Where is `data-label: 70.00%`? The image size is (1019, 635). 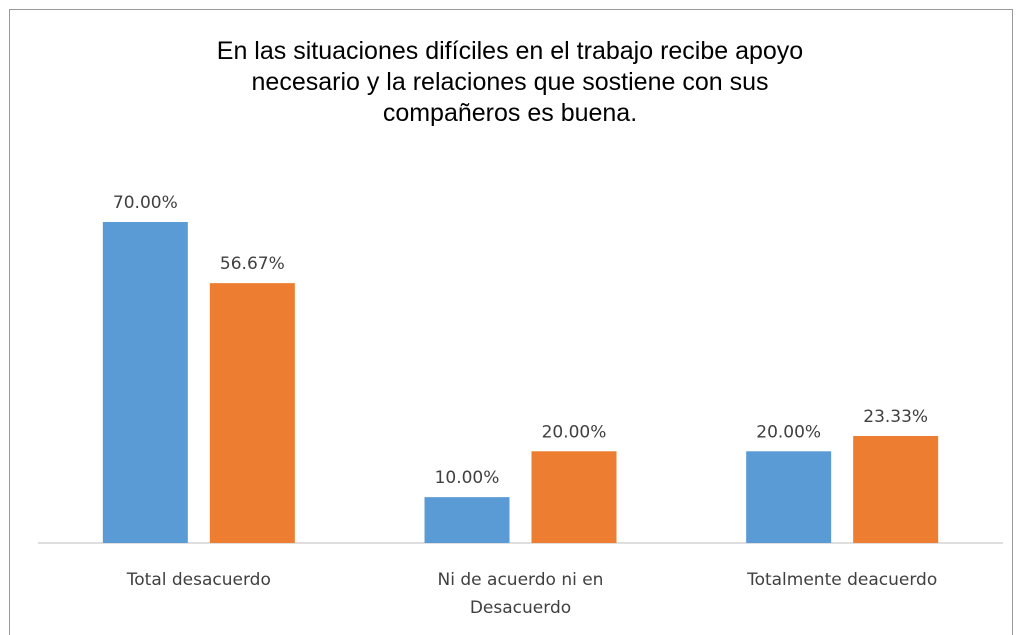
data-label: 70.00% is located at coordinates (145, 203).